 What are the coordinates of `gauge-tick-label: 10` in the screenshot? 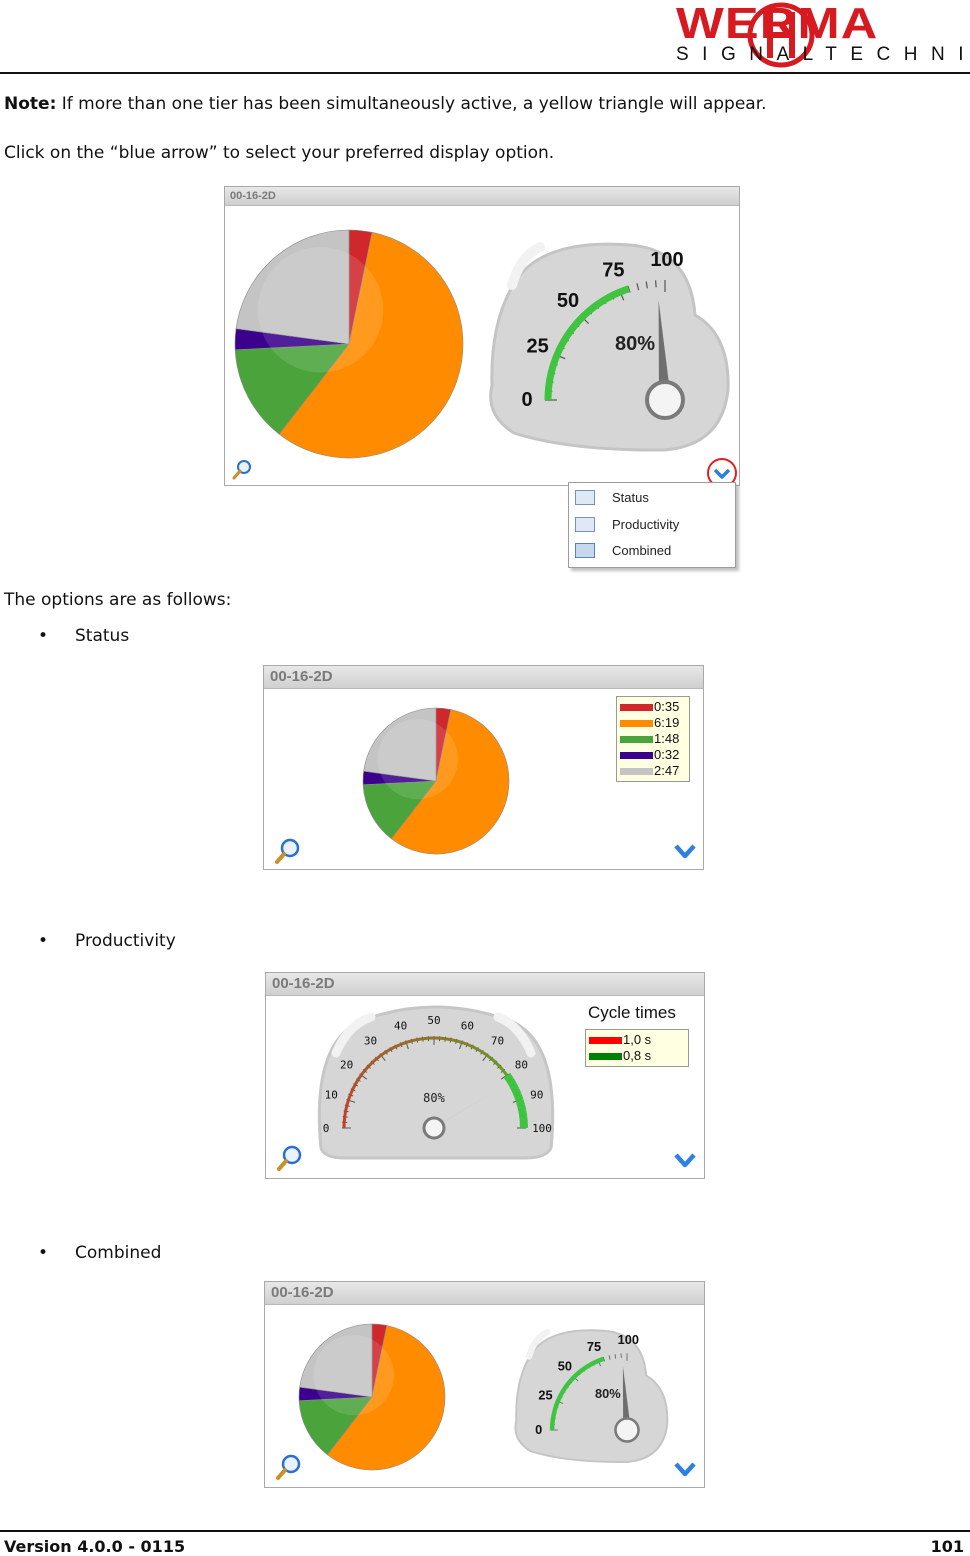 It's located at (331, 1095).